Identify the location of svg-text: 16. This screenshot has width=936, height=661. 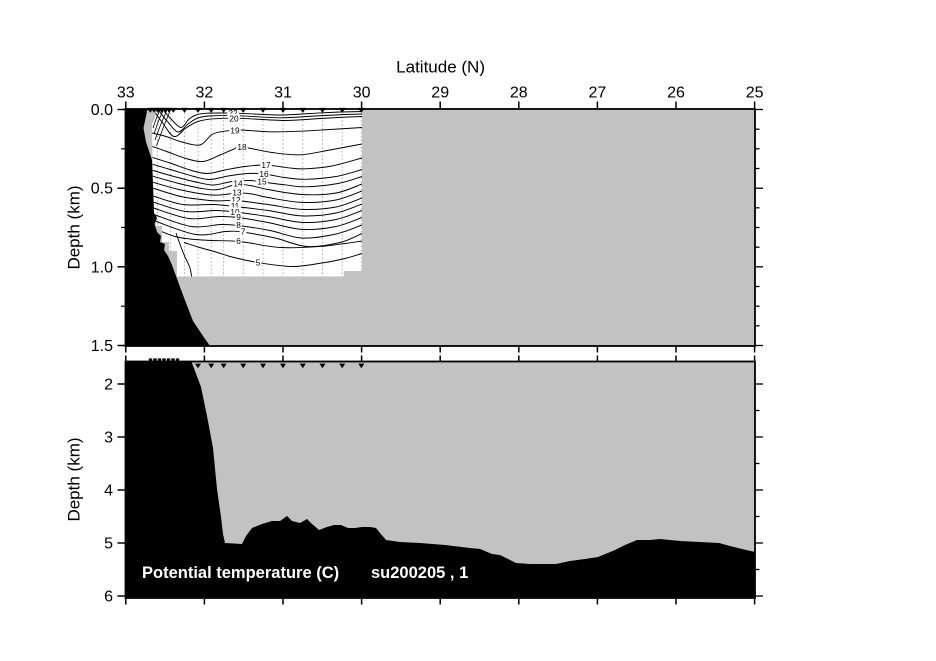
(264, 174).